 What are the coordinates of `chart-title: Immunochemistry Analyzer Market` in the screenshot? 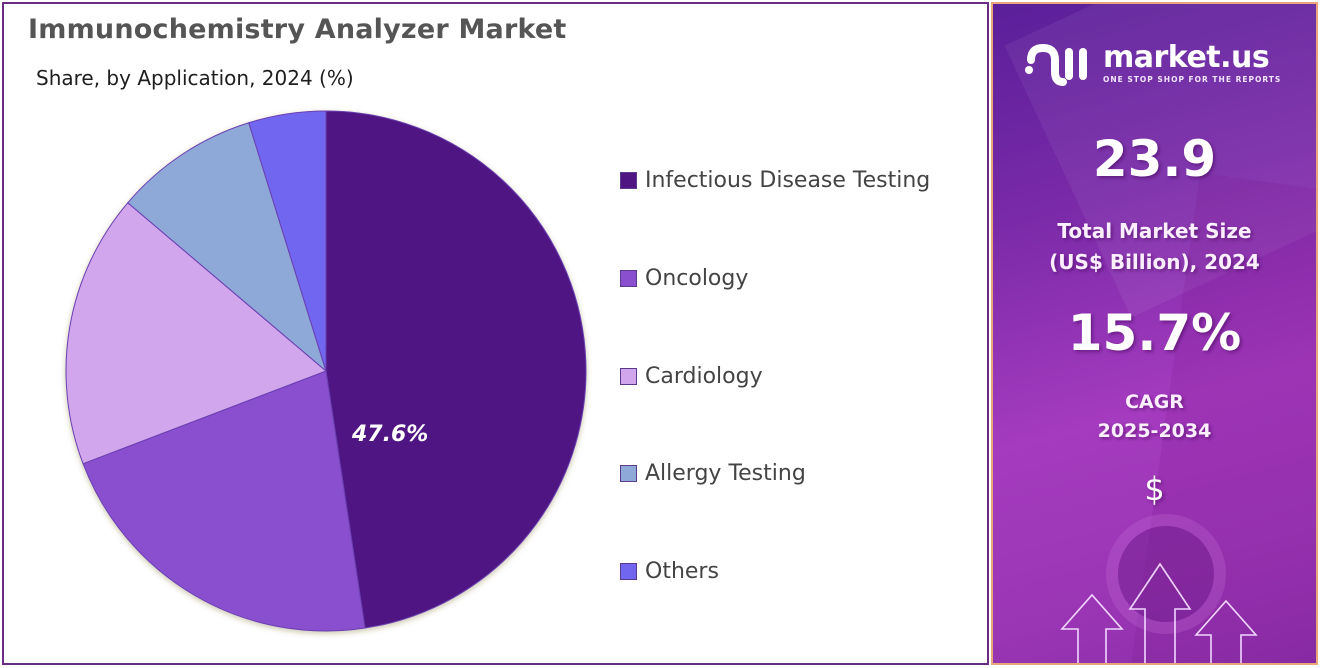 It's located at (297, 29).